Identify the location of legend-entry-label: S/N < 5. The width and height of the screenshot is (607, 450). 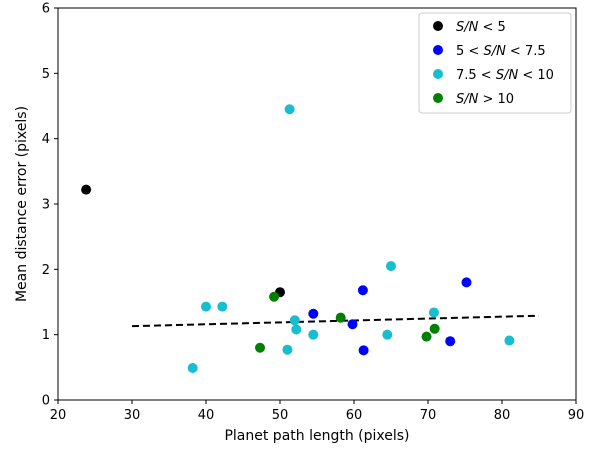
(481, 27).